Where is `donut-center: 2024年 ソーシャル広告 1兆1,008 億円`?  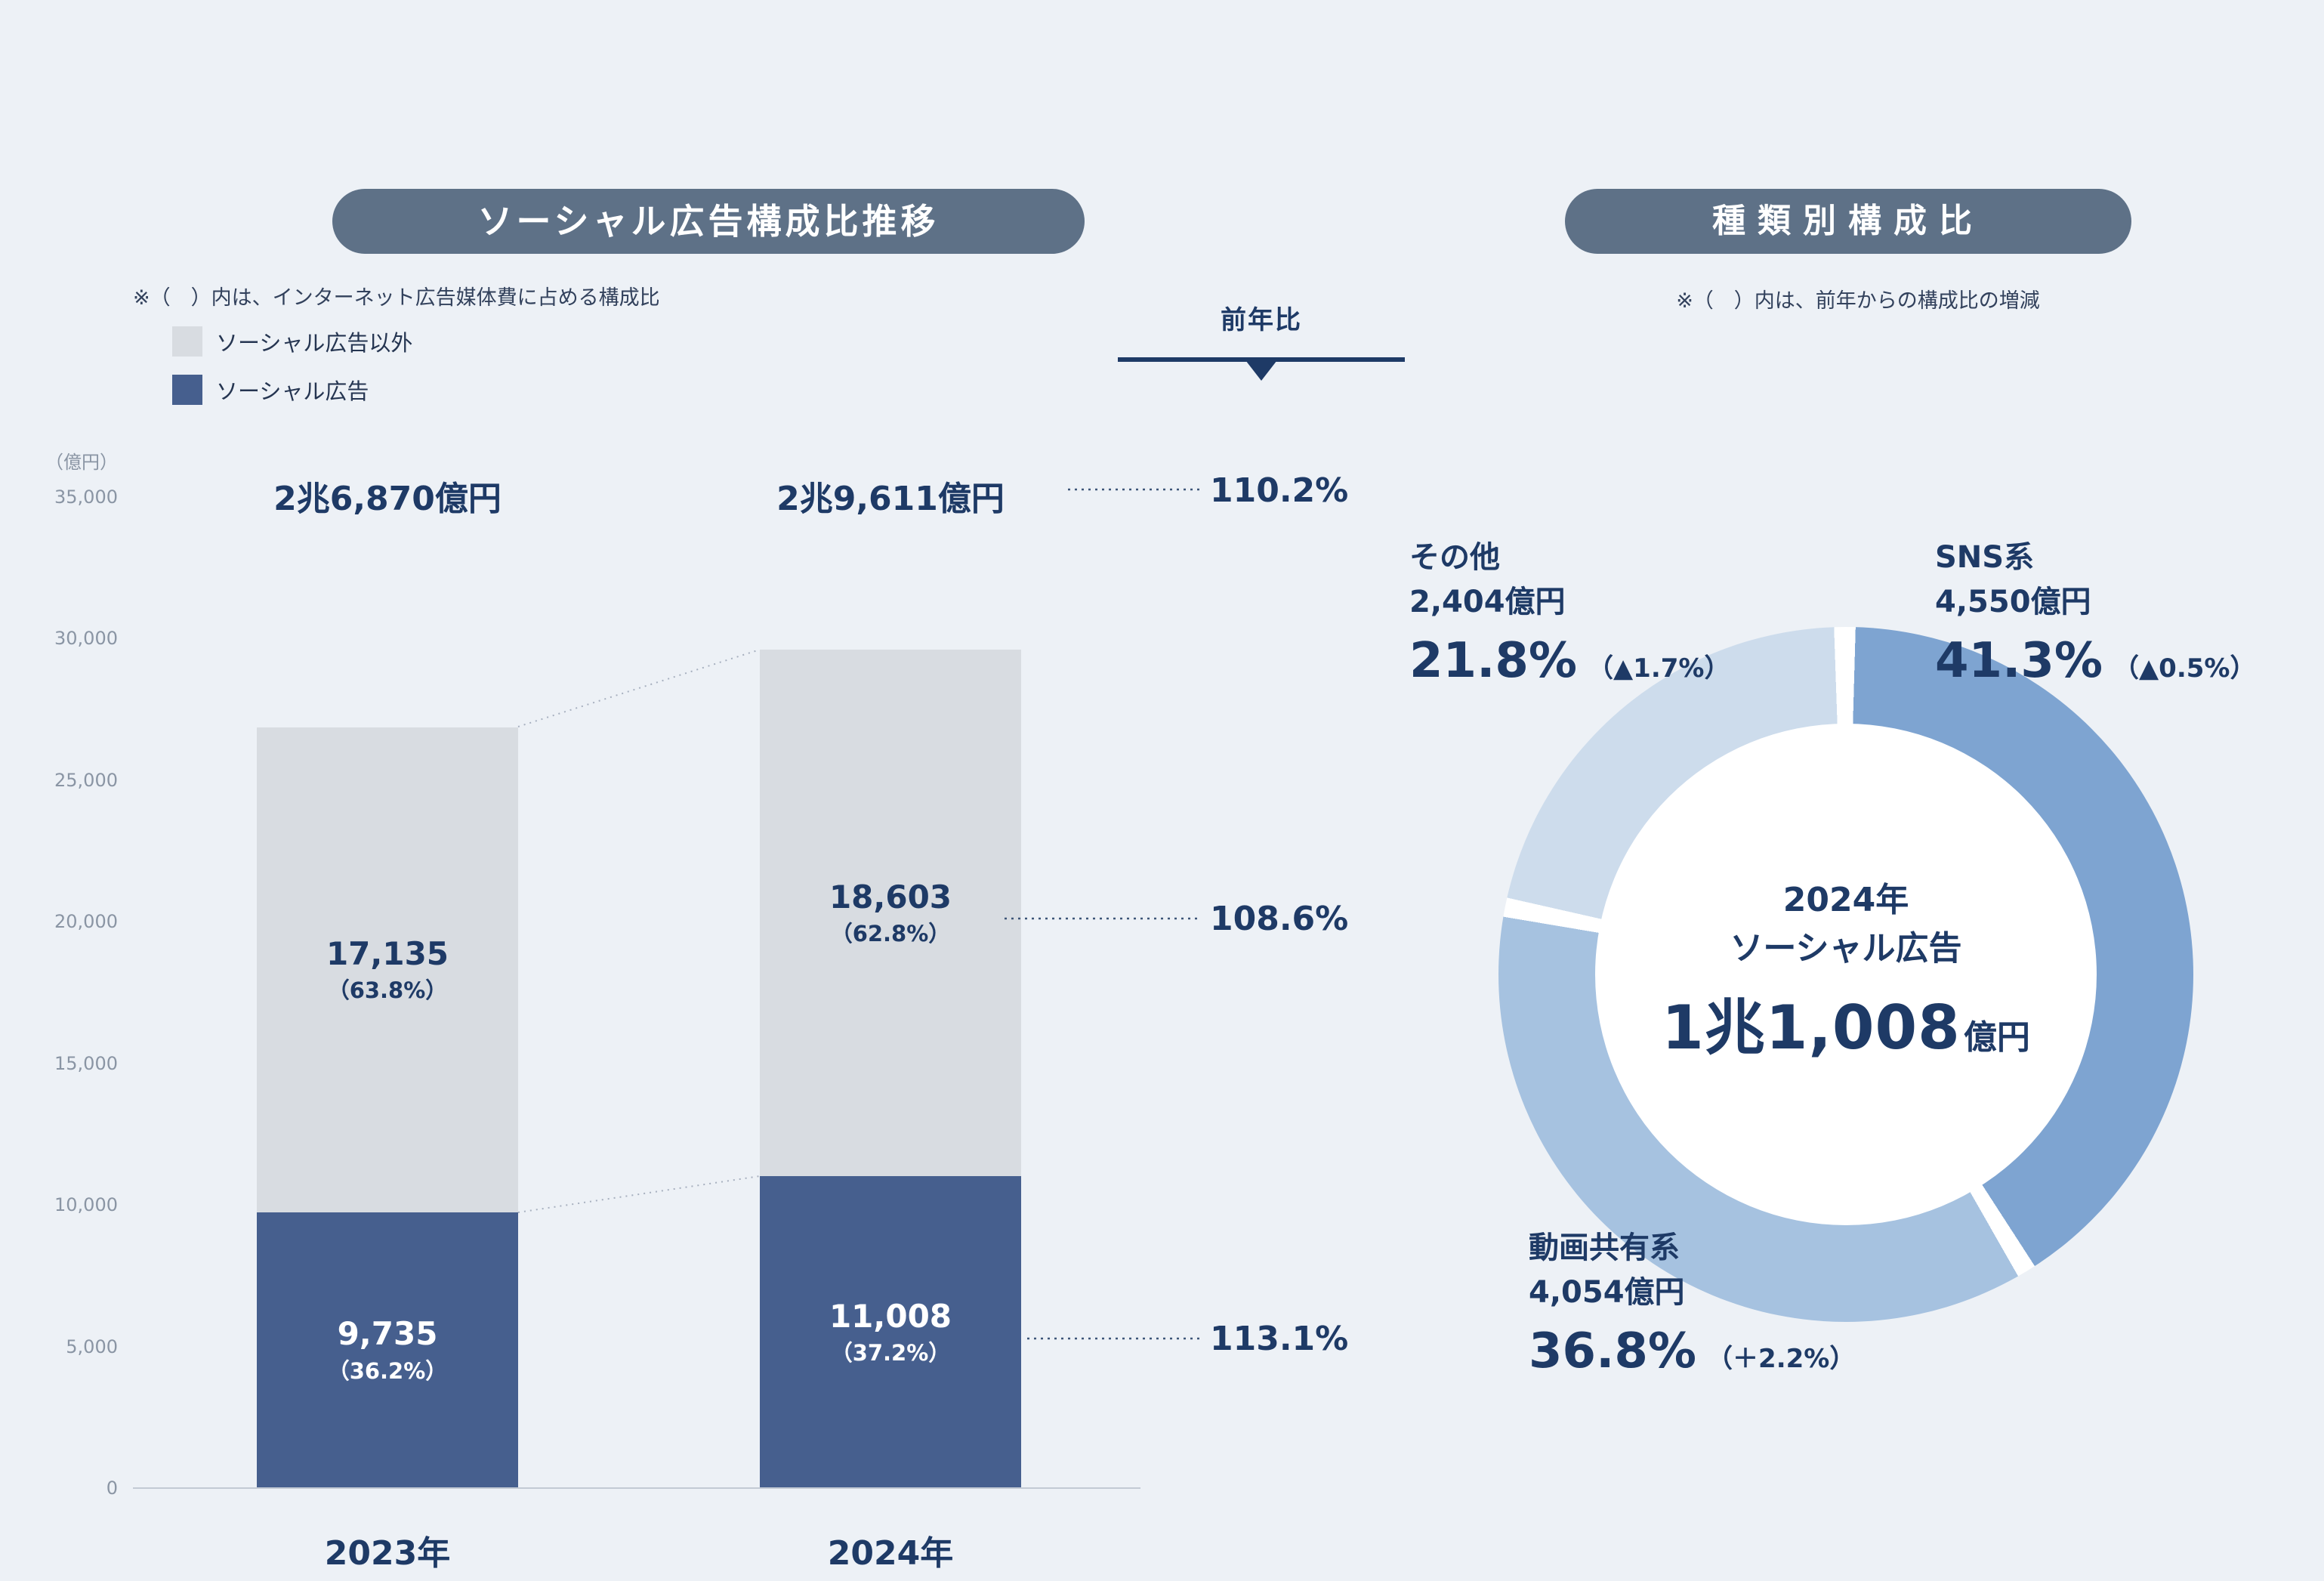
donut-center: 2024年 ソーシャル広告 1兆1,008 億円 is located at coordinates (1846, 974).